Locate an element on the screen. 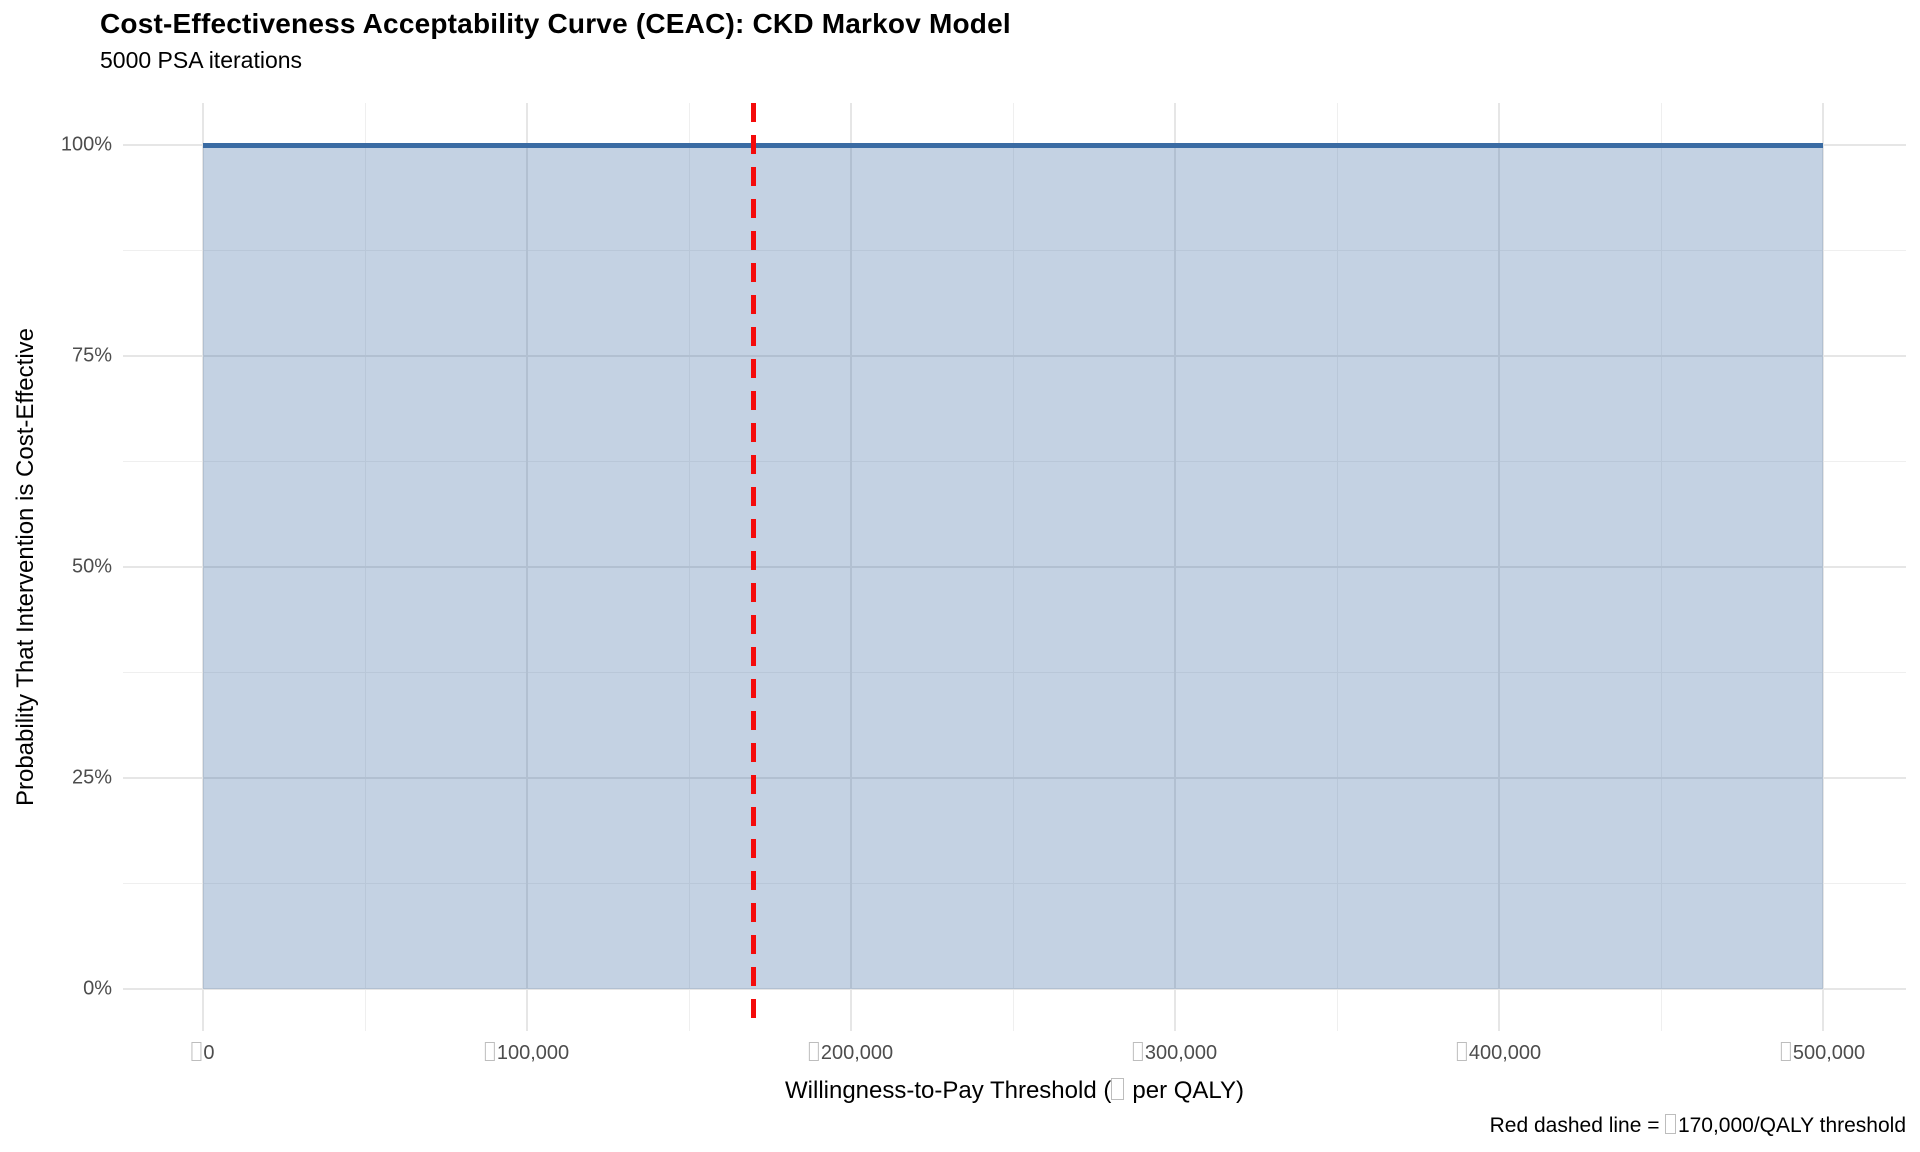 This screenshot has width=1920, height=1152. x-tick-label: 300,000 is located at coordinates (1174, 1053).